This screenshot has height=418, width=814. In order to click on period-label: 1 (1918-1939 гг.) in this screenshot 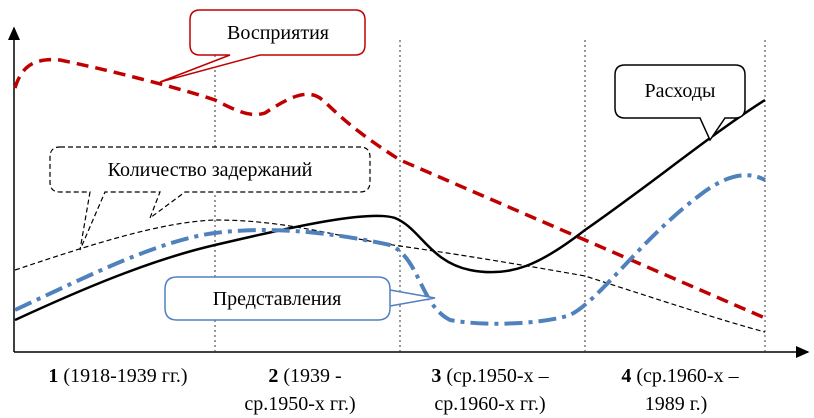, I will do `click(117, 376)`.